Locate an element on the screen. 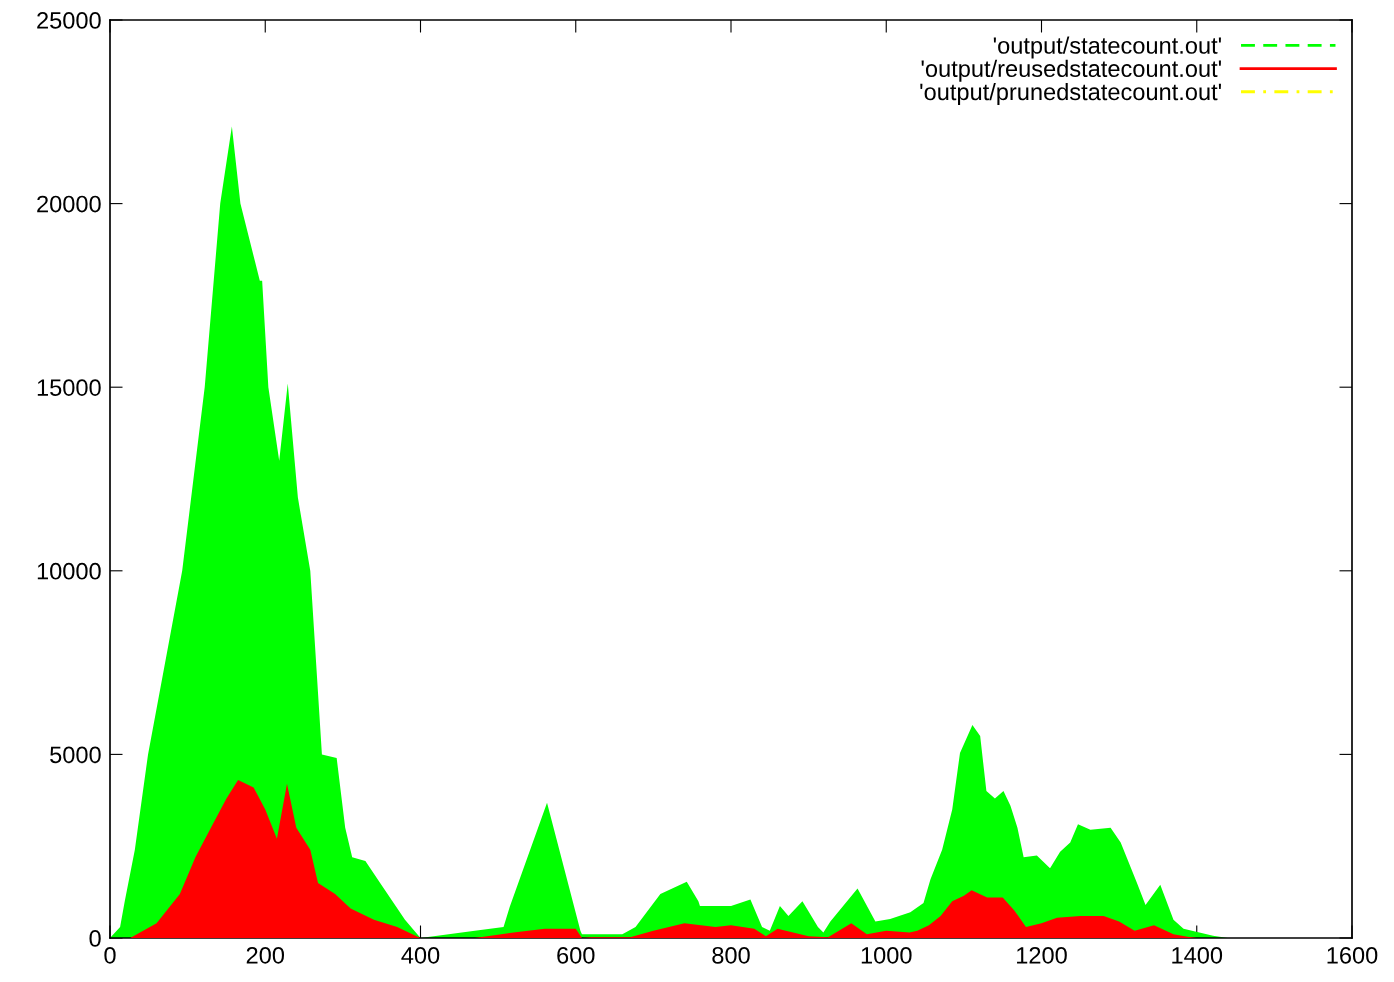  x-tick-label: 1600 is located at coordinates (1352, 955).